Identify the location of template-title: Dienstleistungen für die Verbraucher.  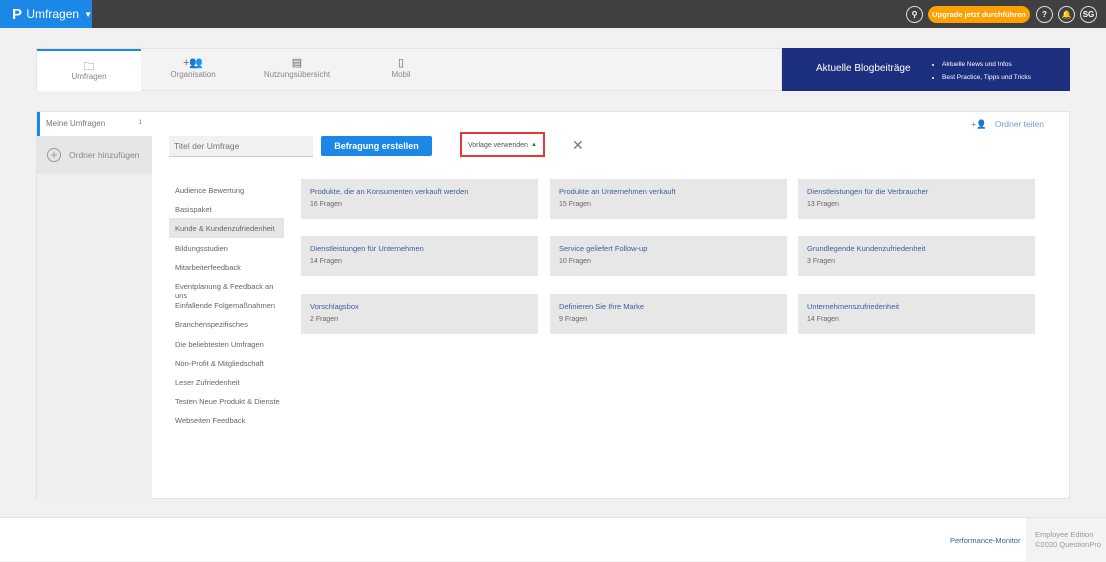
(868, 191).